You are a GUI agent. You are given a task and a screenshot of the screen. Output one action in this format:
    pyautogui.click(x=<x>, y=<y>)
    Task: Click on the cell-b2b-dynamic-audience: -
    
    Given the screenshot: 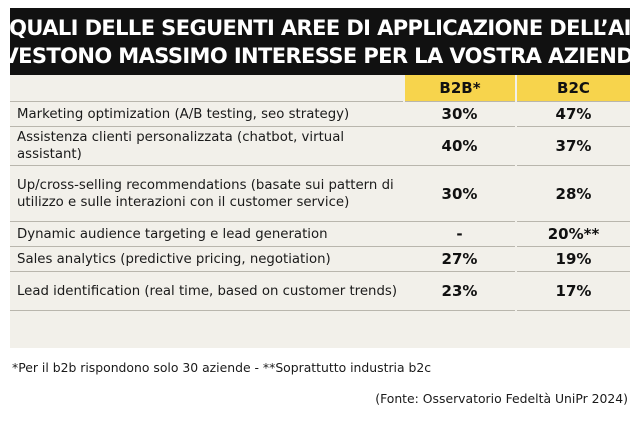 What is the action you would take?
    pyautogui.click(x=460, y=234)
    